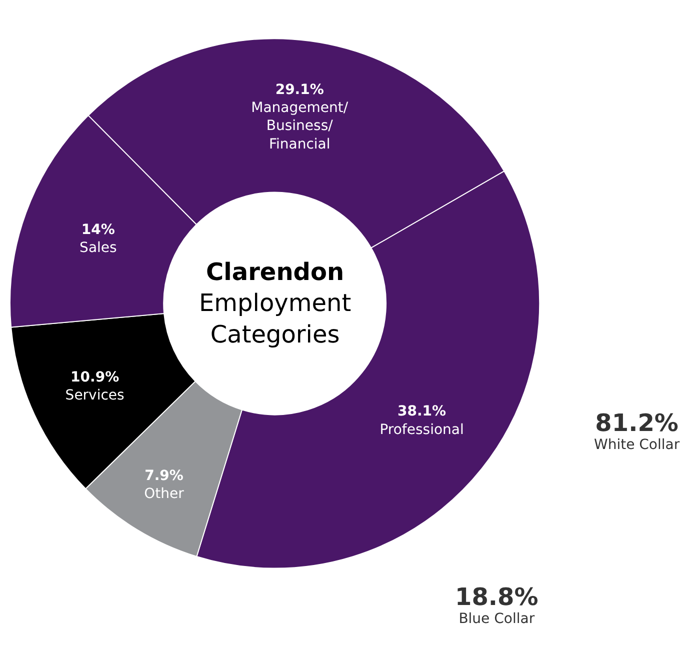  Describe the element at coordinates (275, 272) in the screenshot. I see `text: Clarendon` at that location.